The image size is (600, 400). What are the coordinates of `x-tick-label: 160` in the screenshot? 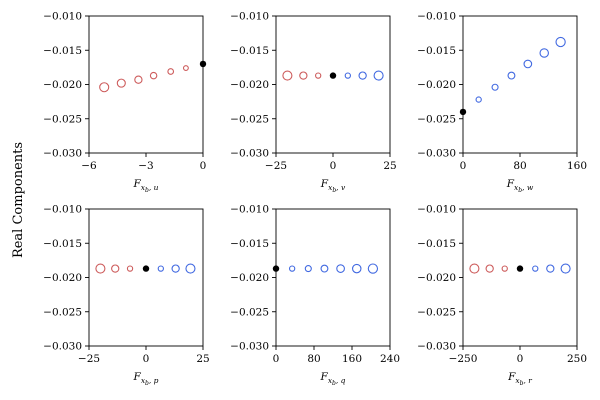 It's located at (577, 166).